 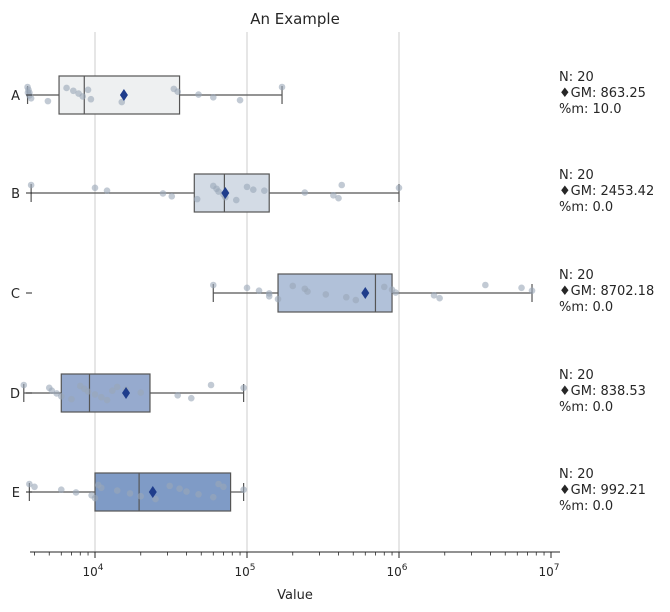 What do you see at coordinates (590, 109) in the screenshot?
I see `stat-line-pm: %m: 10.0` at bounding box center [590, 109].